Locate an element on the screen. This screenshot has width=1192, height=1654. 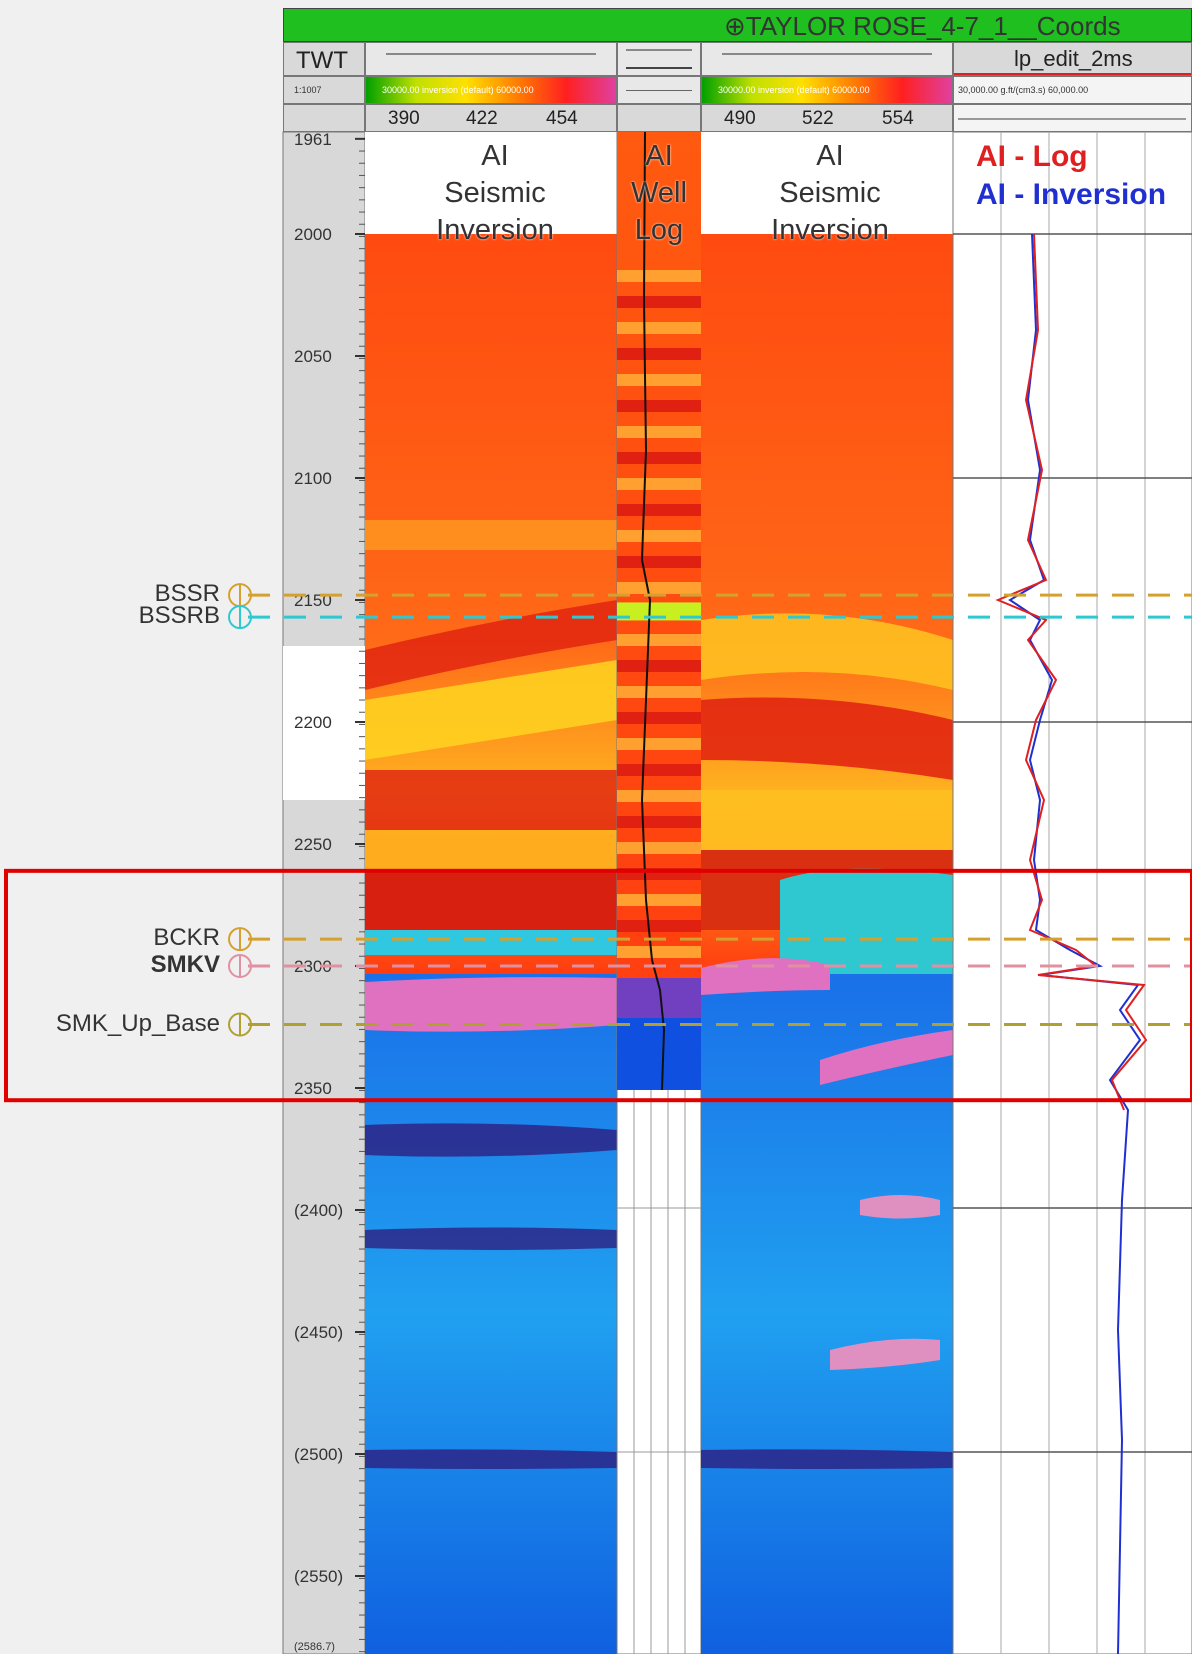
track1-header is located at coordinates (491, 59).